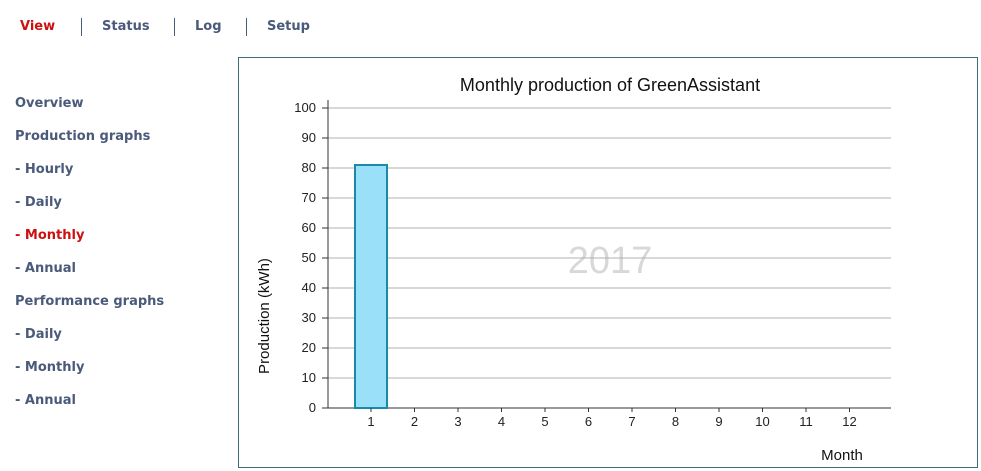 The width and height of the screenshot is (981, 471). Describe the element at coordinates (588, 421) in the screenshot. I see `x-tick-label: 6` at that location.